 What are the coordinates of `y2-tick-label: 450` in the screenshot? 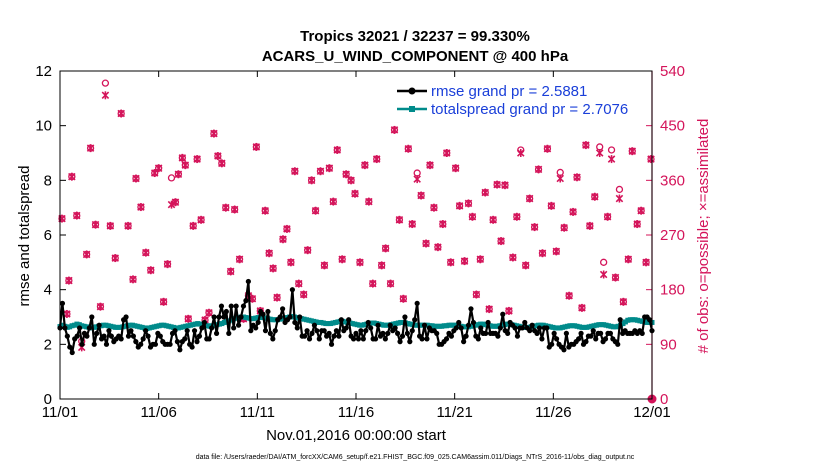 It's located at (672, 126).